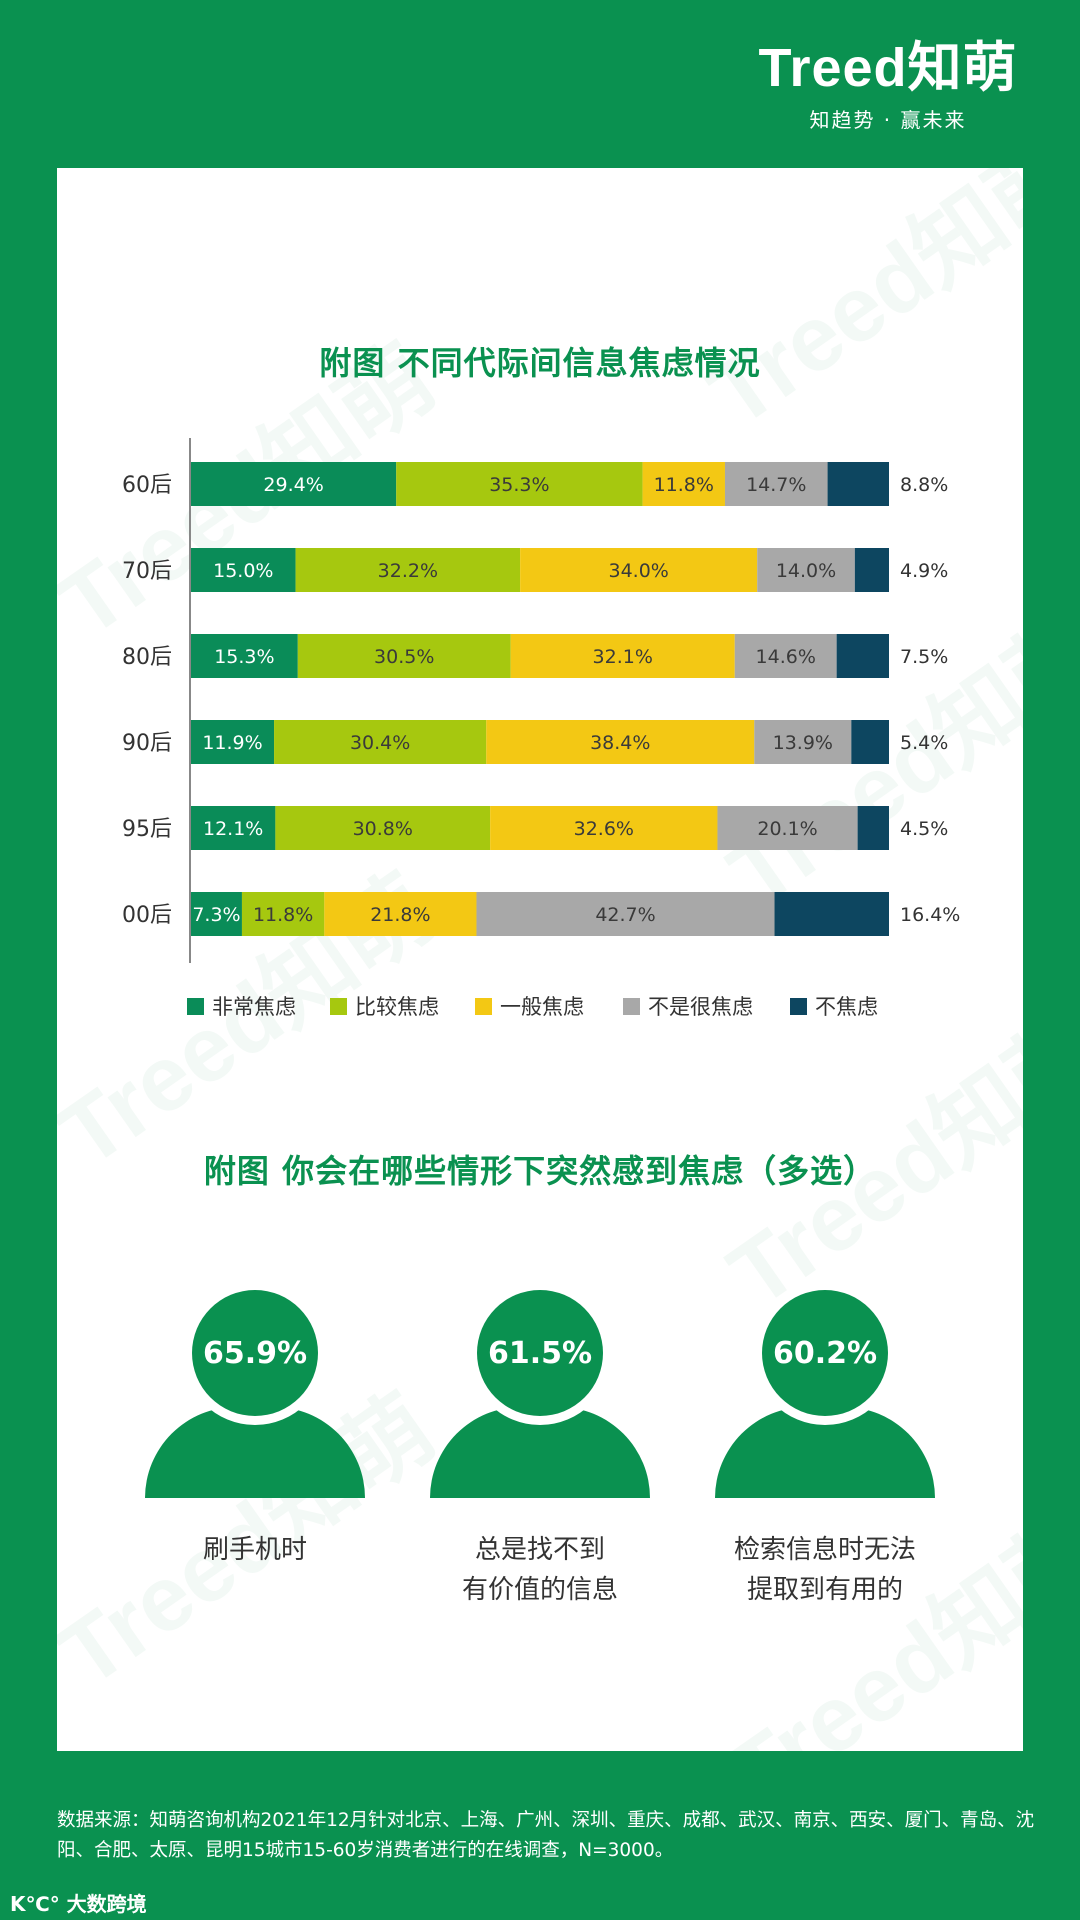  I want to click on data-label: 14.6%, so click(786, 657).